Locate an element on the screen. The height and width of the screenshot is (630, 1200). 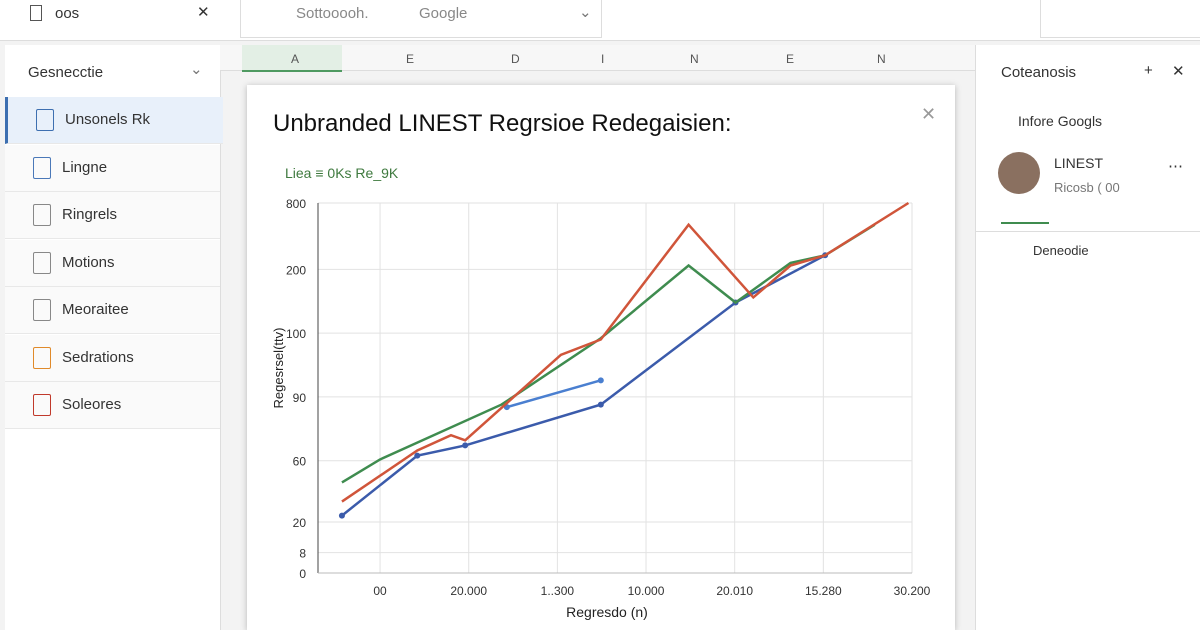
x-axis-label: Regresdo (n) is located at coordinates (607, 612).